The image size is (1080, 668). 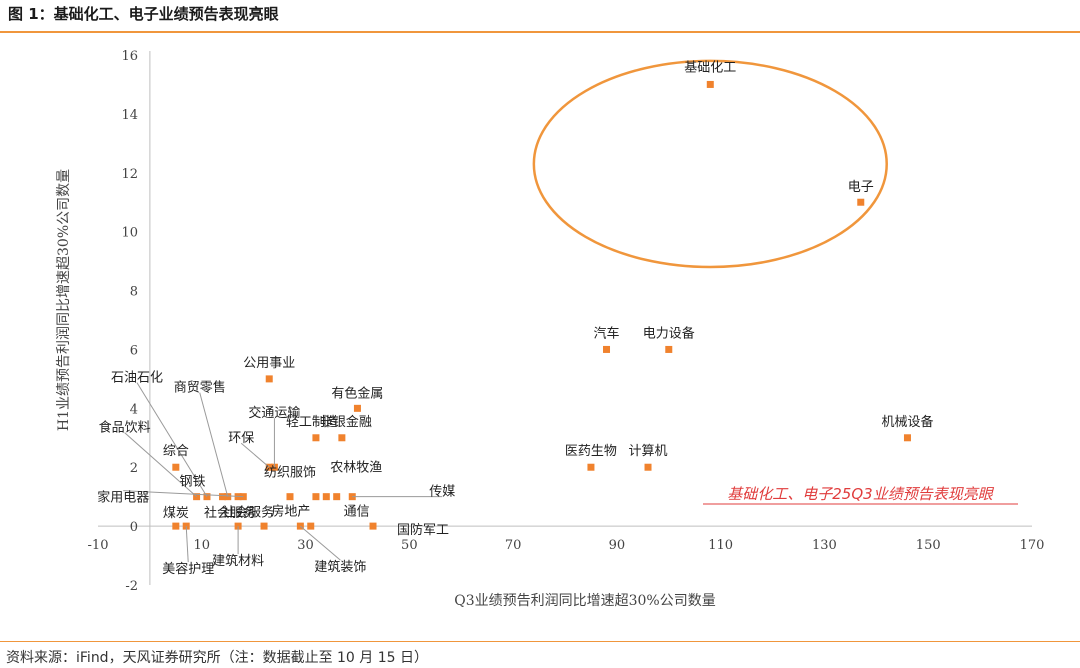 What do you see at coordinates (125, 428) in the screenshot?
I see `point-label: 食品饮料` at bounding box center [125, 428].